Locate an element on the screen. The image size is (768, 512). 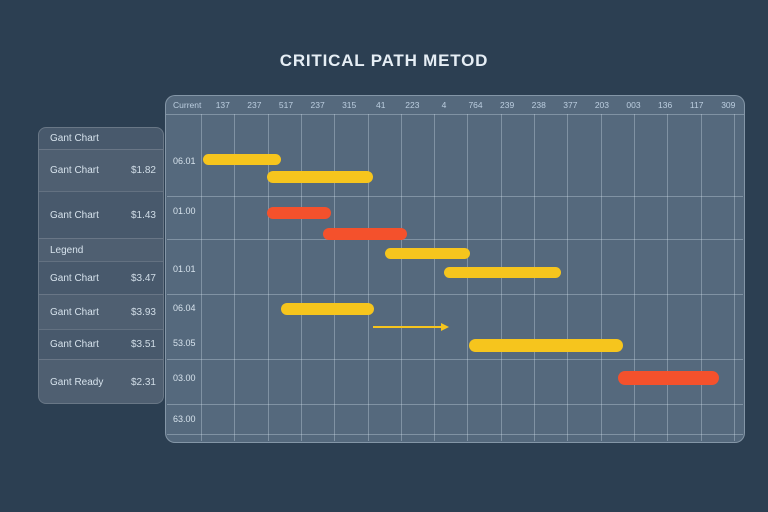
task-row: Gant Chart $3.47 is located at coordinates (101, 277).